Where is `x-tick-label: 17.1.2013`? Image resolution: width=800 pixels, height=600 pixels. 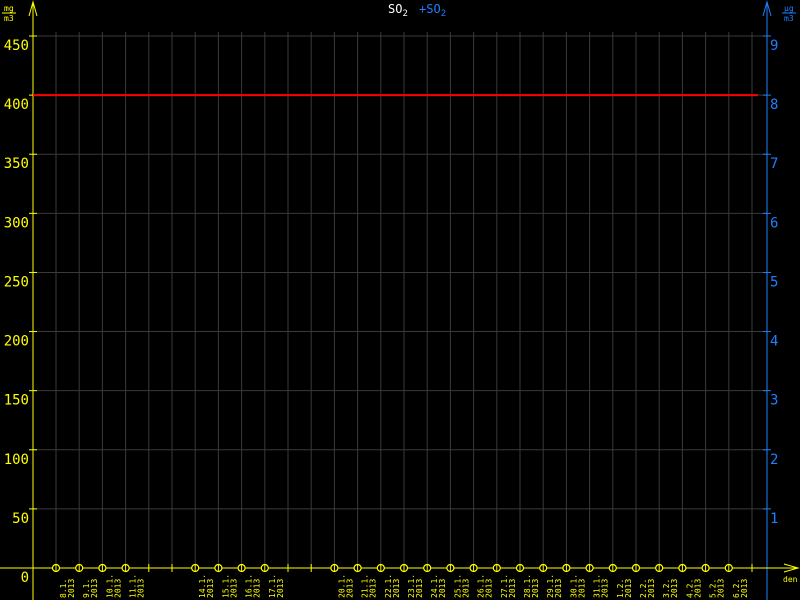
x-tick-label: 17.1.2013 is located at coordinates (276, 586).